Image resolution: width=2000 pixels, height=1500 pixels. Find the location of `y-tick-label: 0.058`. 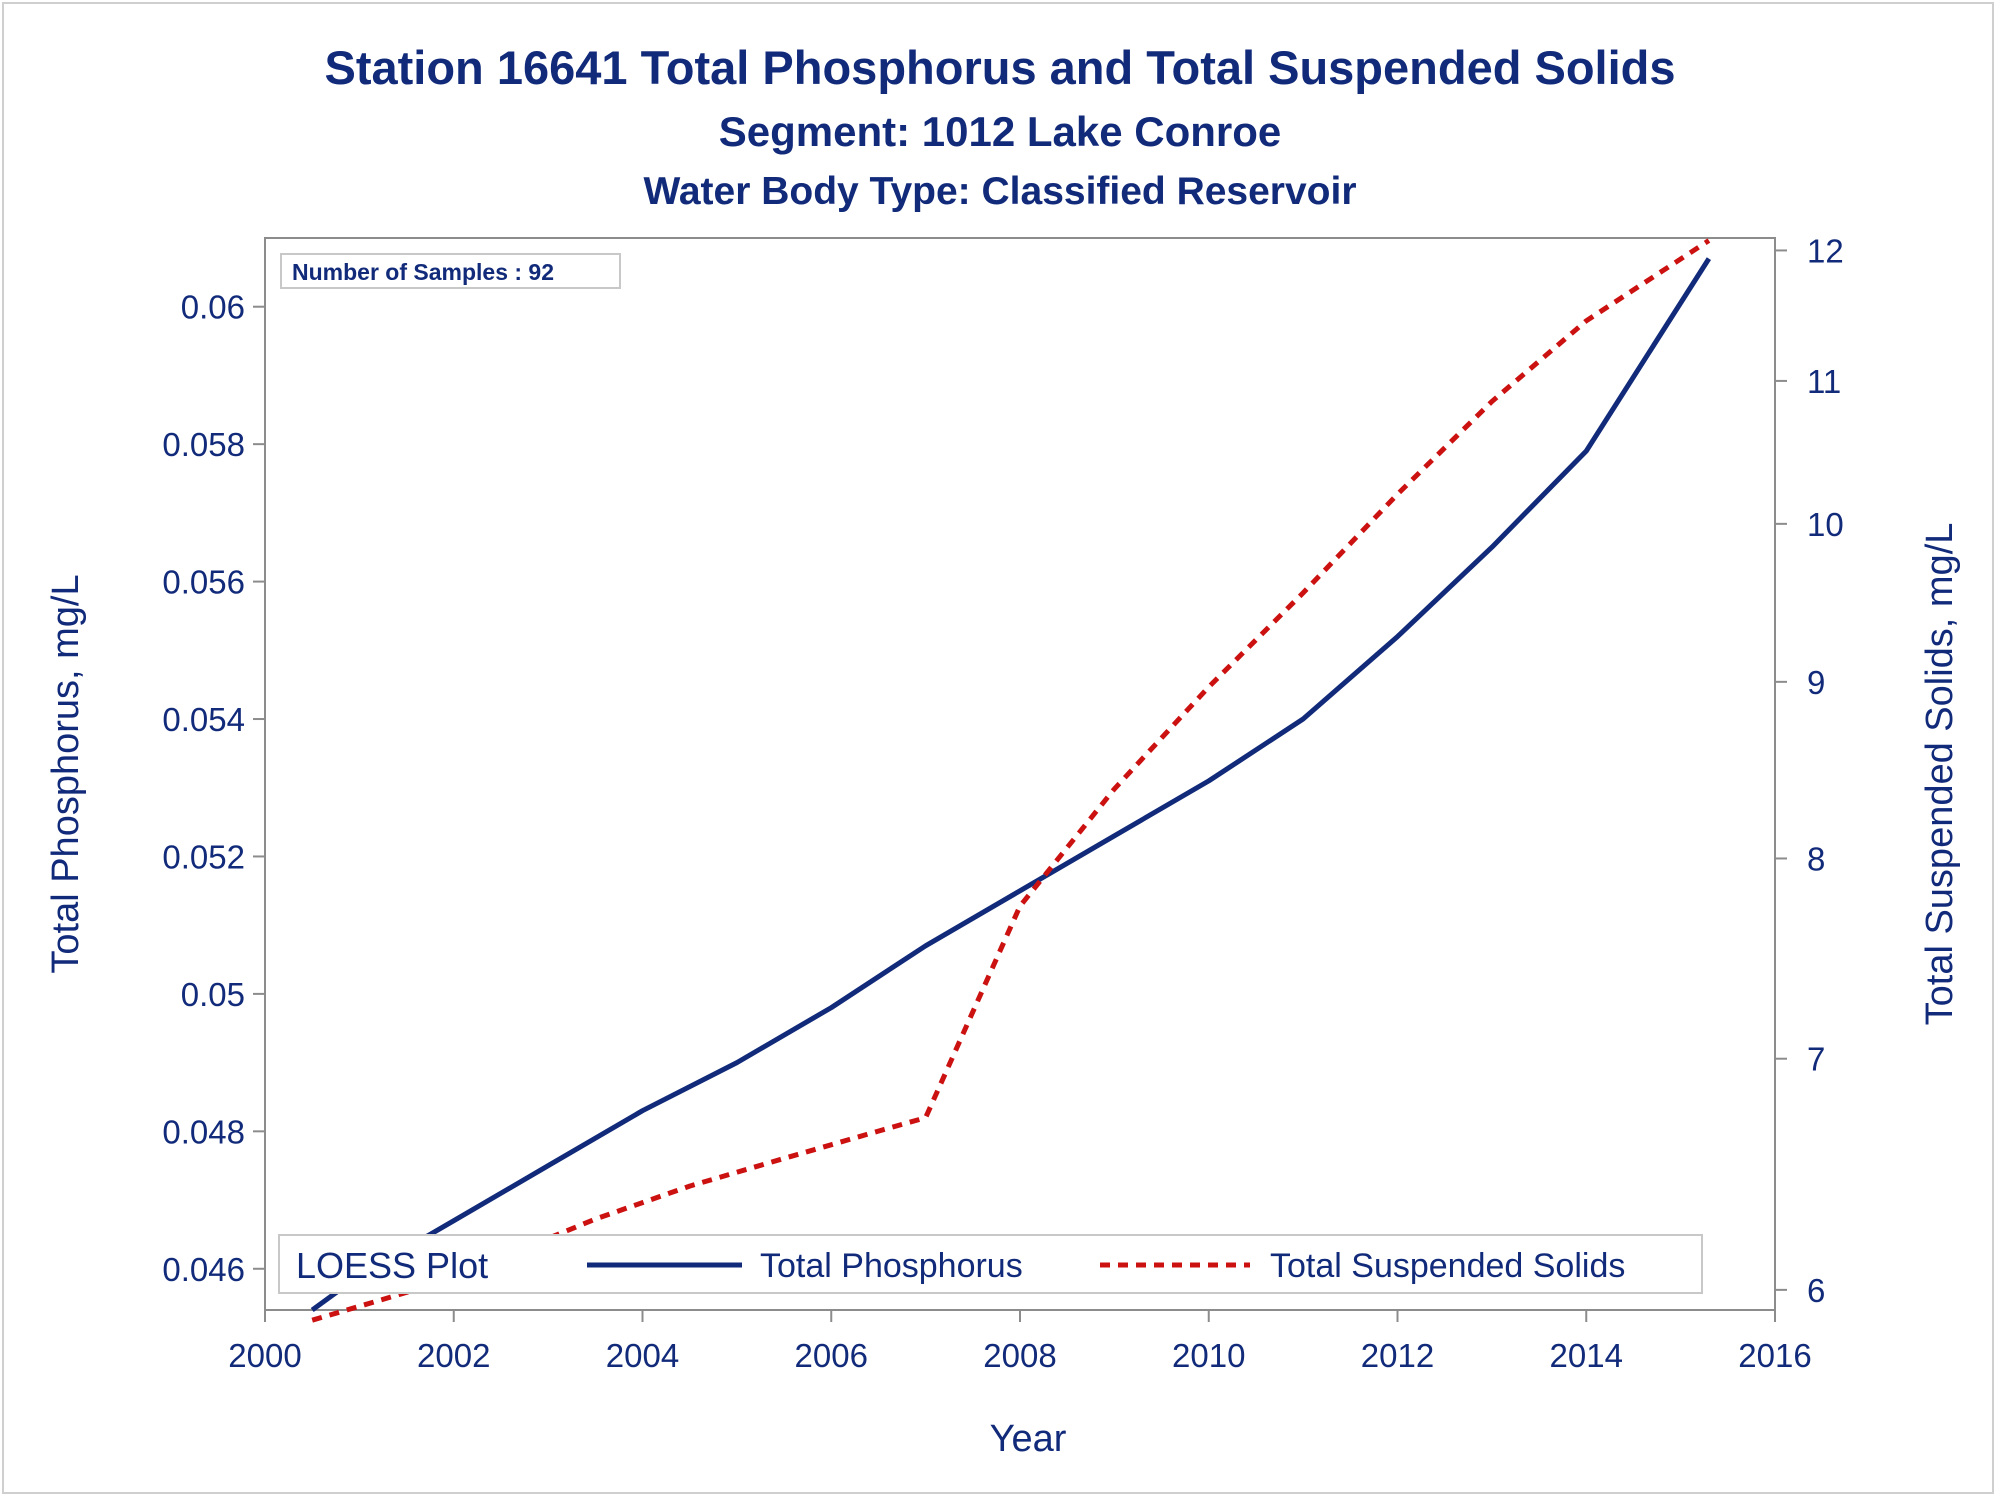

y-tick-label: 0.058 is located at coordinates (203, 444).